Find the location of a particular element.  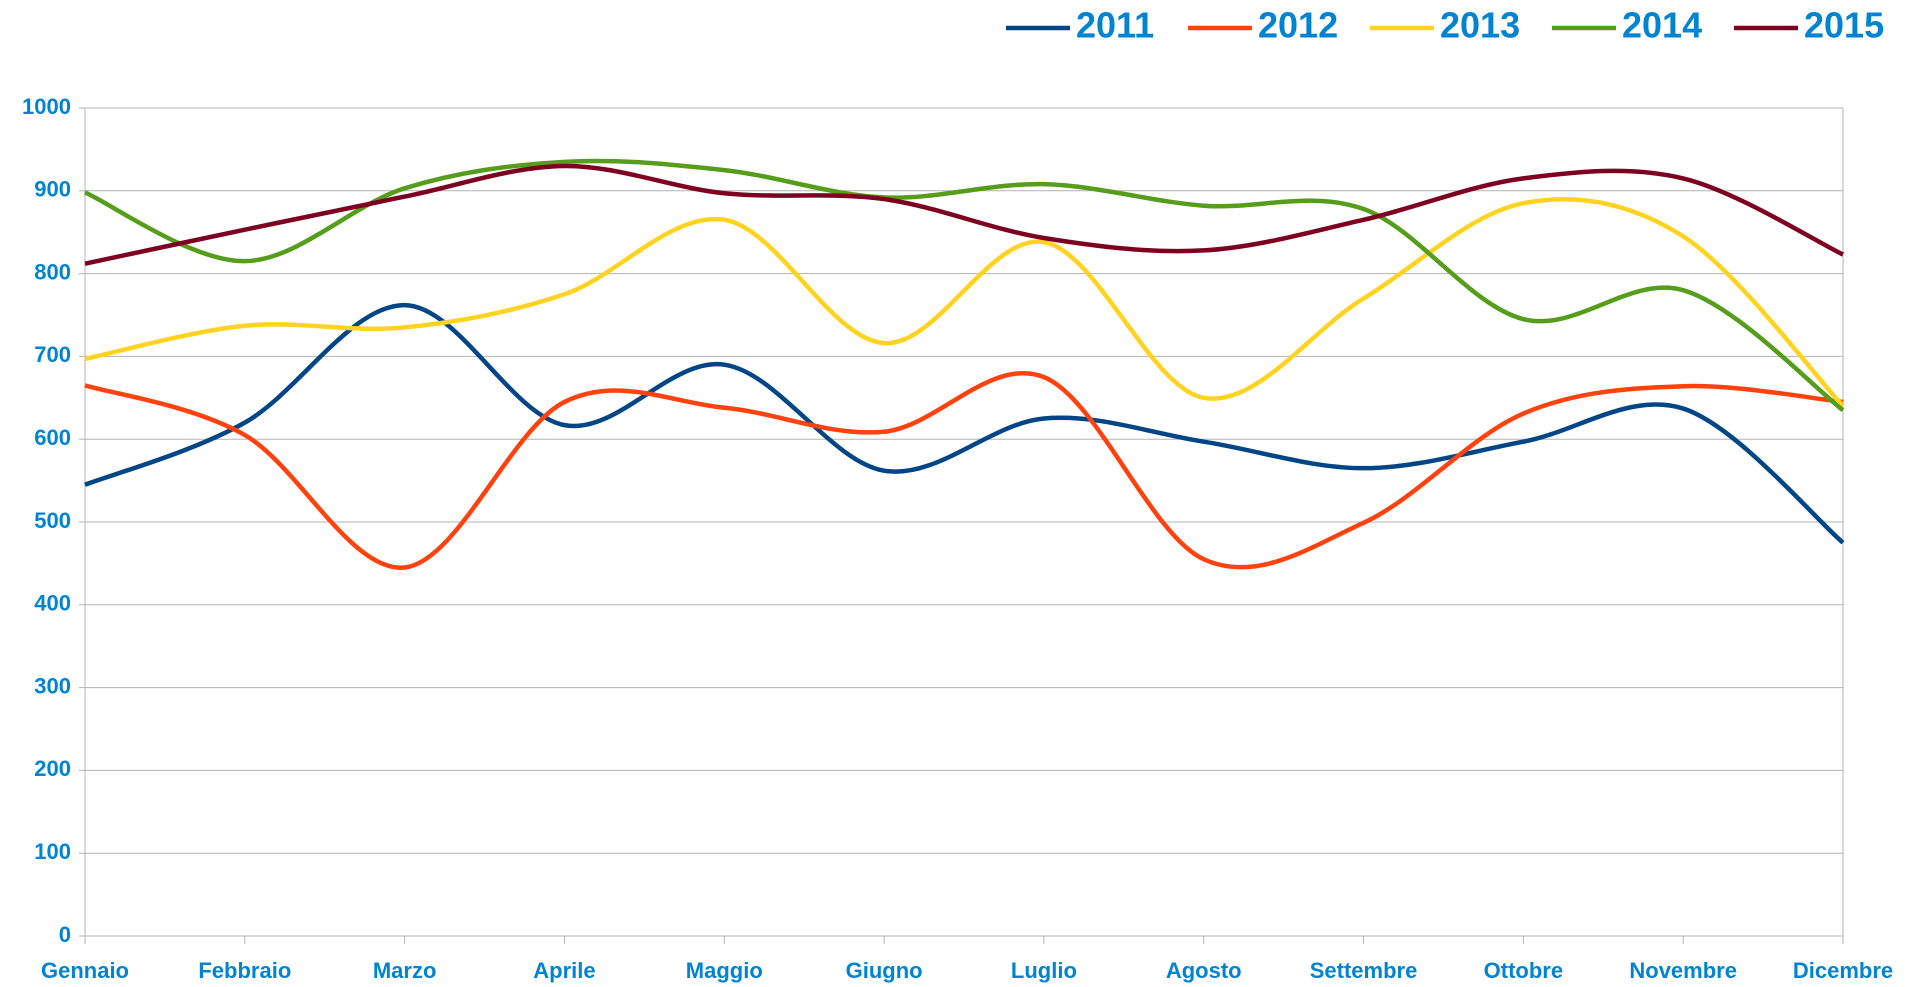

x-tick-label: Maggio is located at coordinates (724, 970).